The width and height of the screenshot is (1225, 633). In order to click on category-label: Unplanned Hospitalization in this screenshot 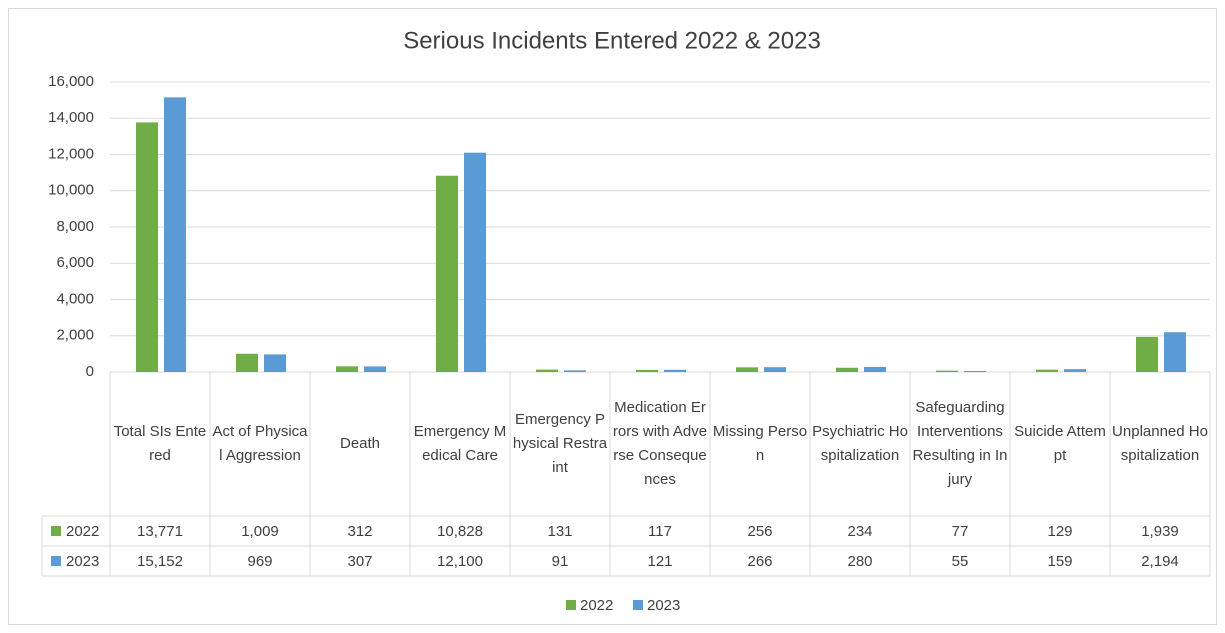, I will do `click(1160, 443)`.